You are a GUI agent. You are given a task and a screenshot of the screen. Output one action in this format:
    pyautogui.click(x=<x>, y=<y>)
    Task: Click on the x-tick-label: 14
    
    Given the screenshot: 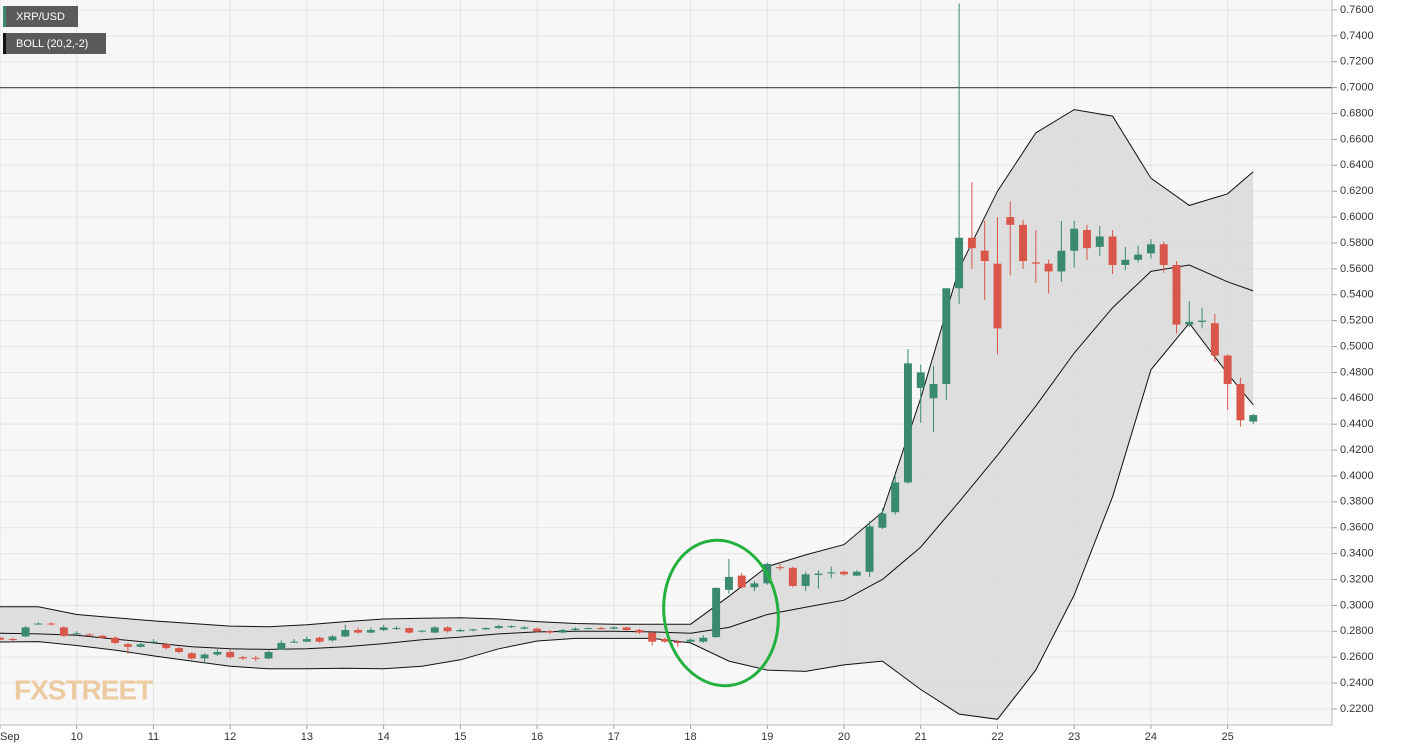 What is the action you would take?
    pyautogui.click(x=384, y=737)
    